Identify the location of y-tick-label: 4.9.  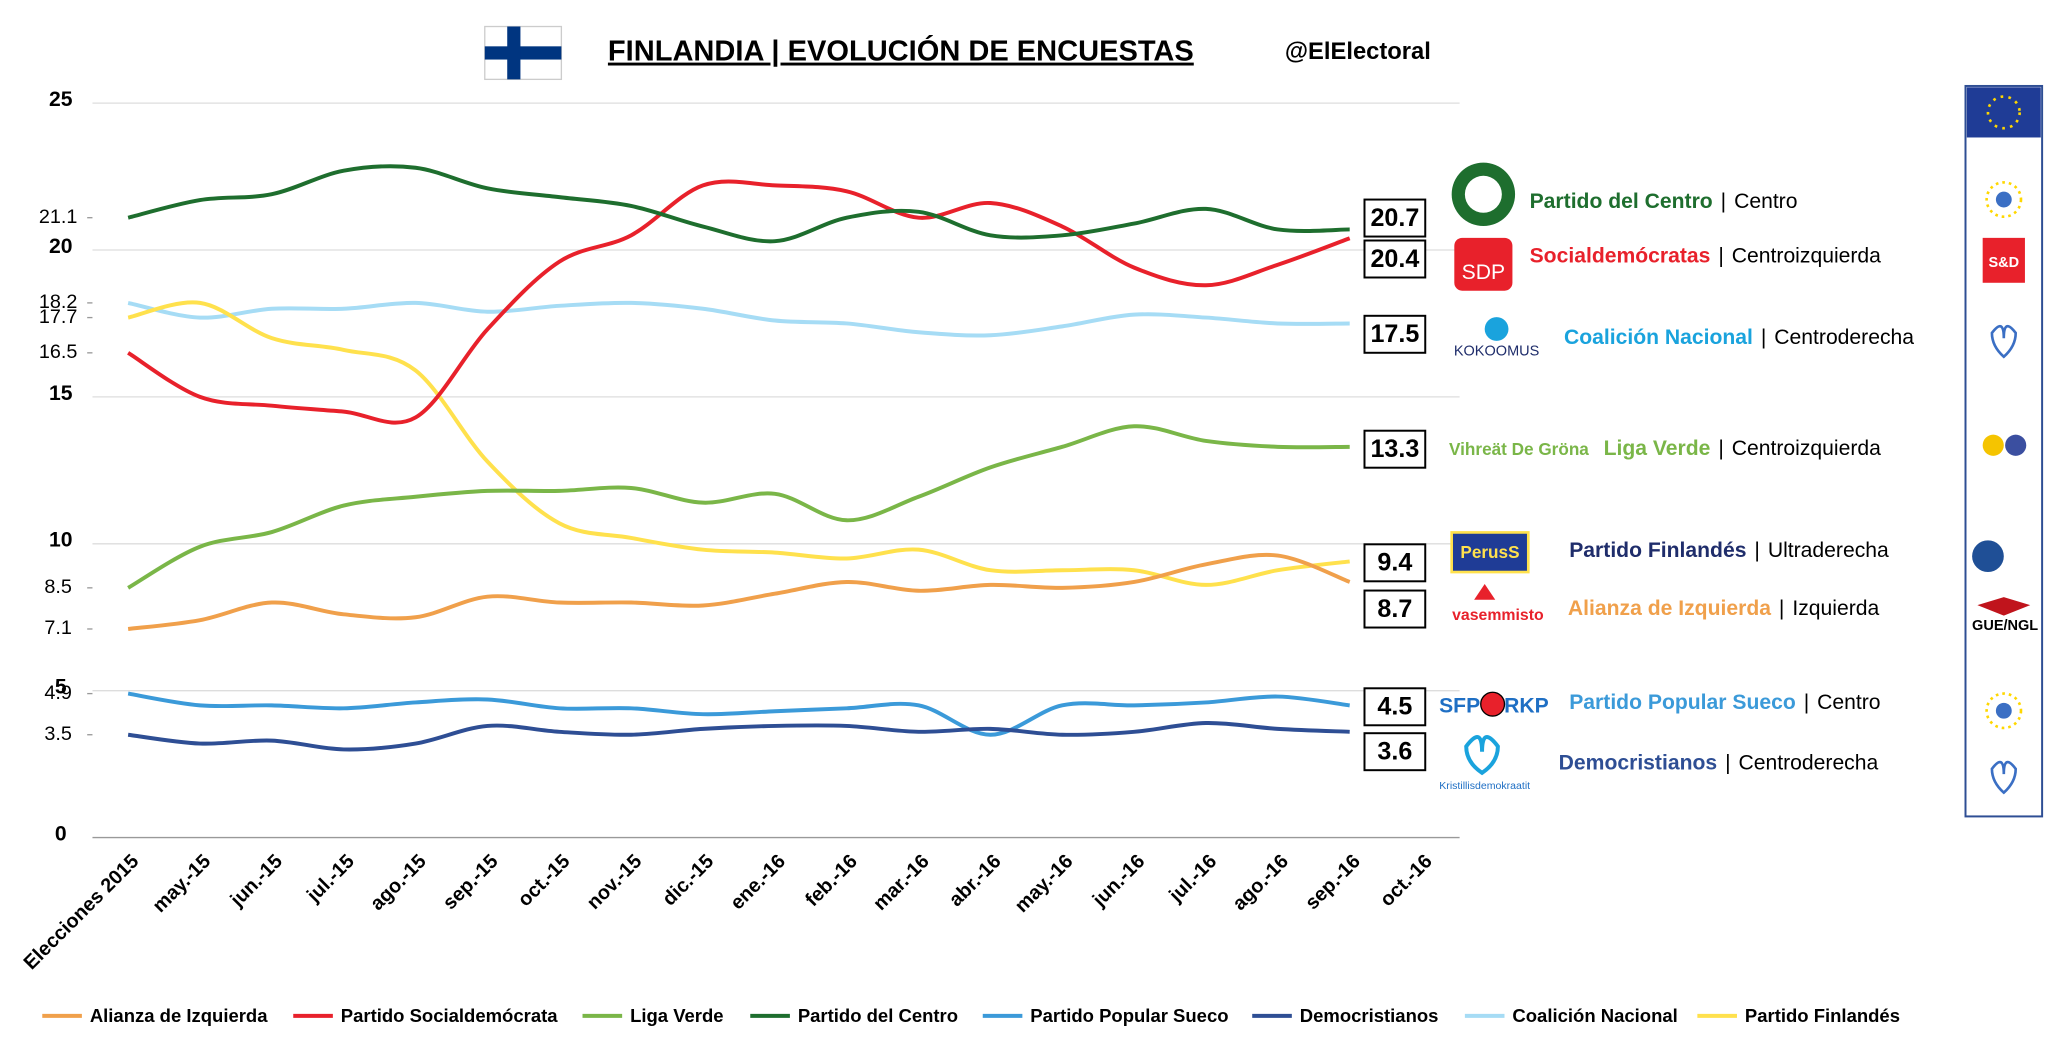
(58, 693).